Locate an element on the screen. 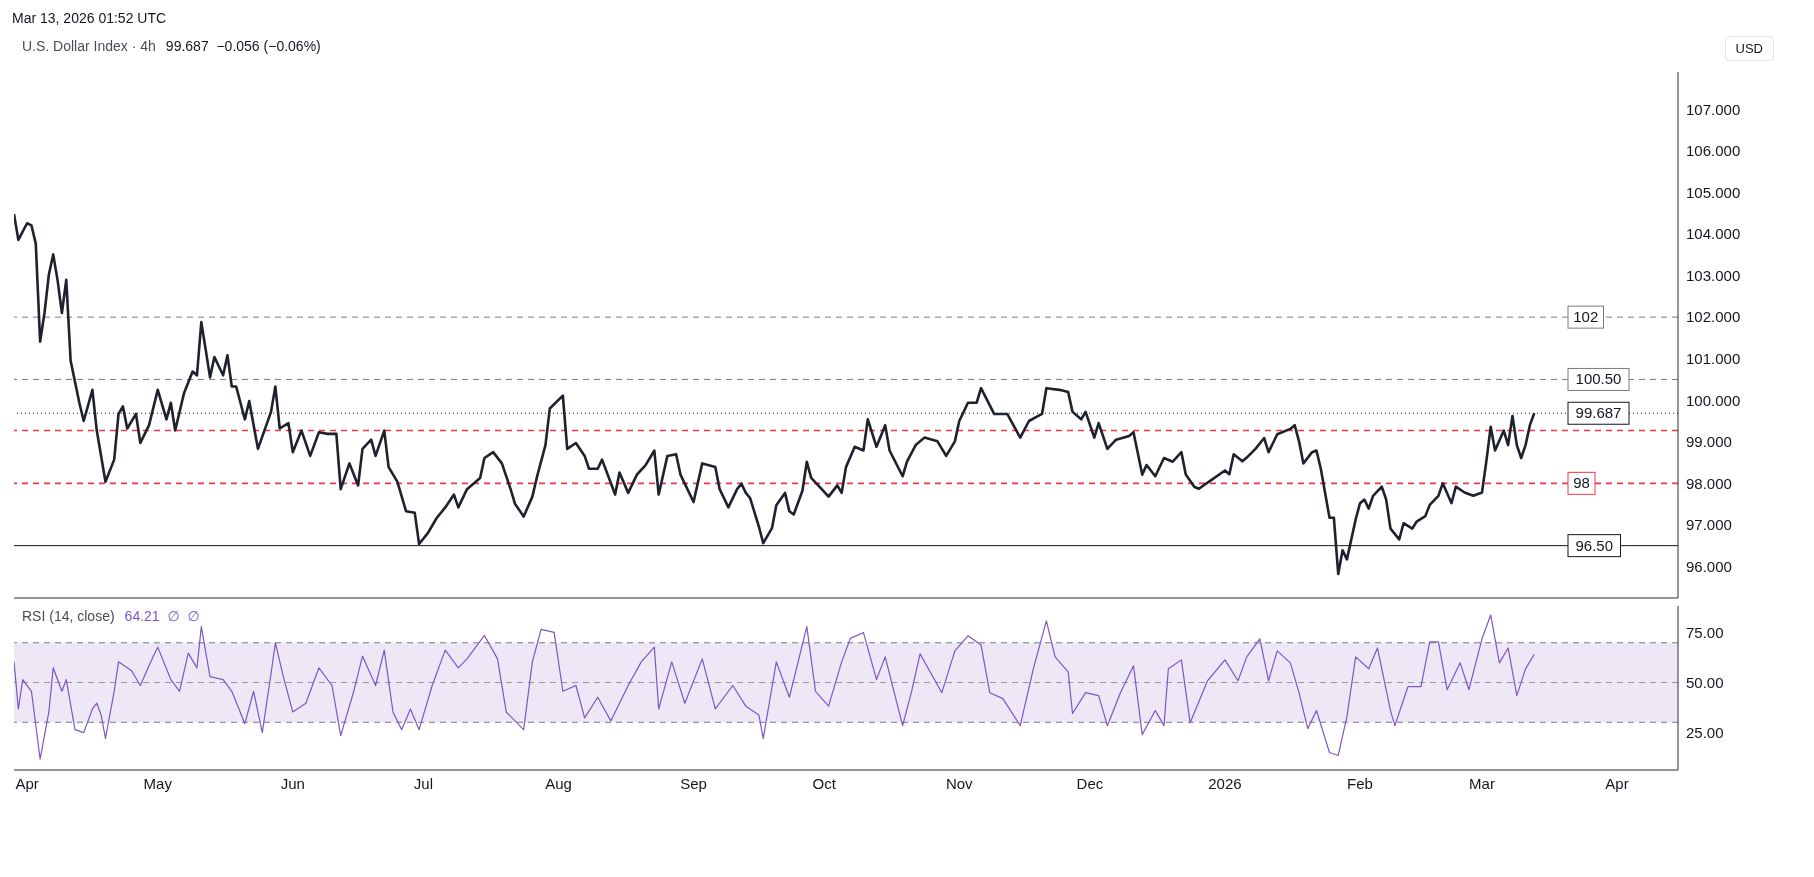 The width and height of the screenshot is (1814, 877). x-tick-label: May is located at coordinates (158, 783).